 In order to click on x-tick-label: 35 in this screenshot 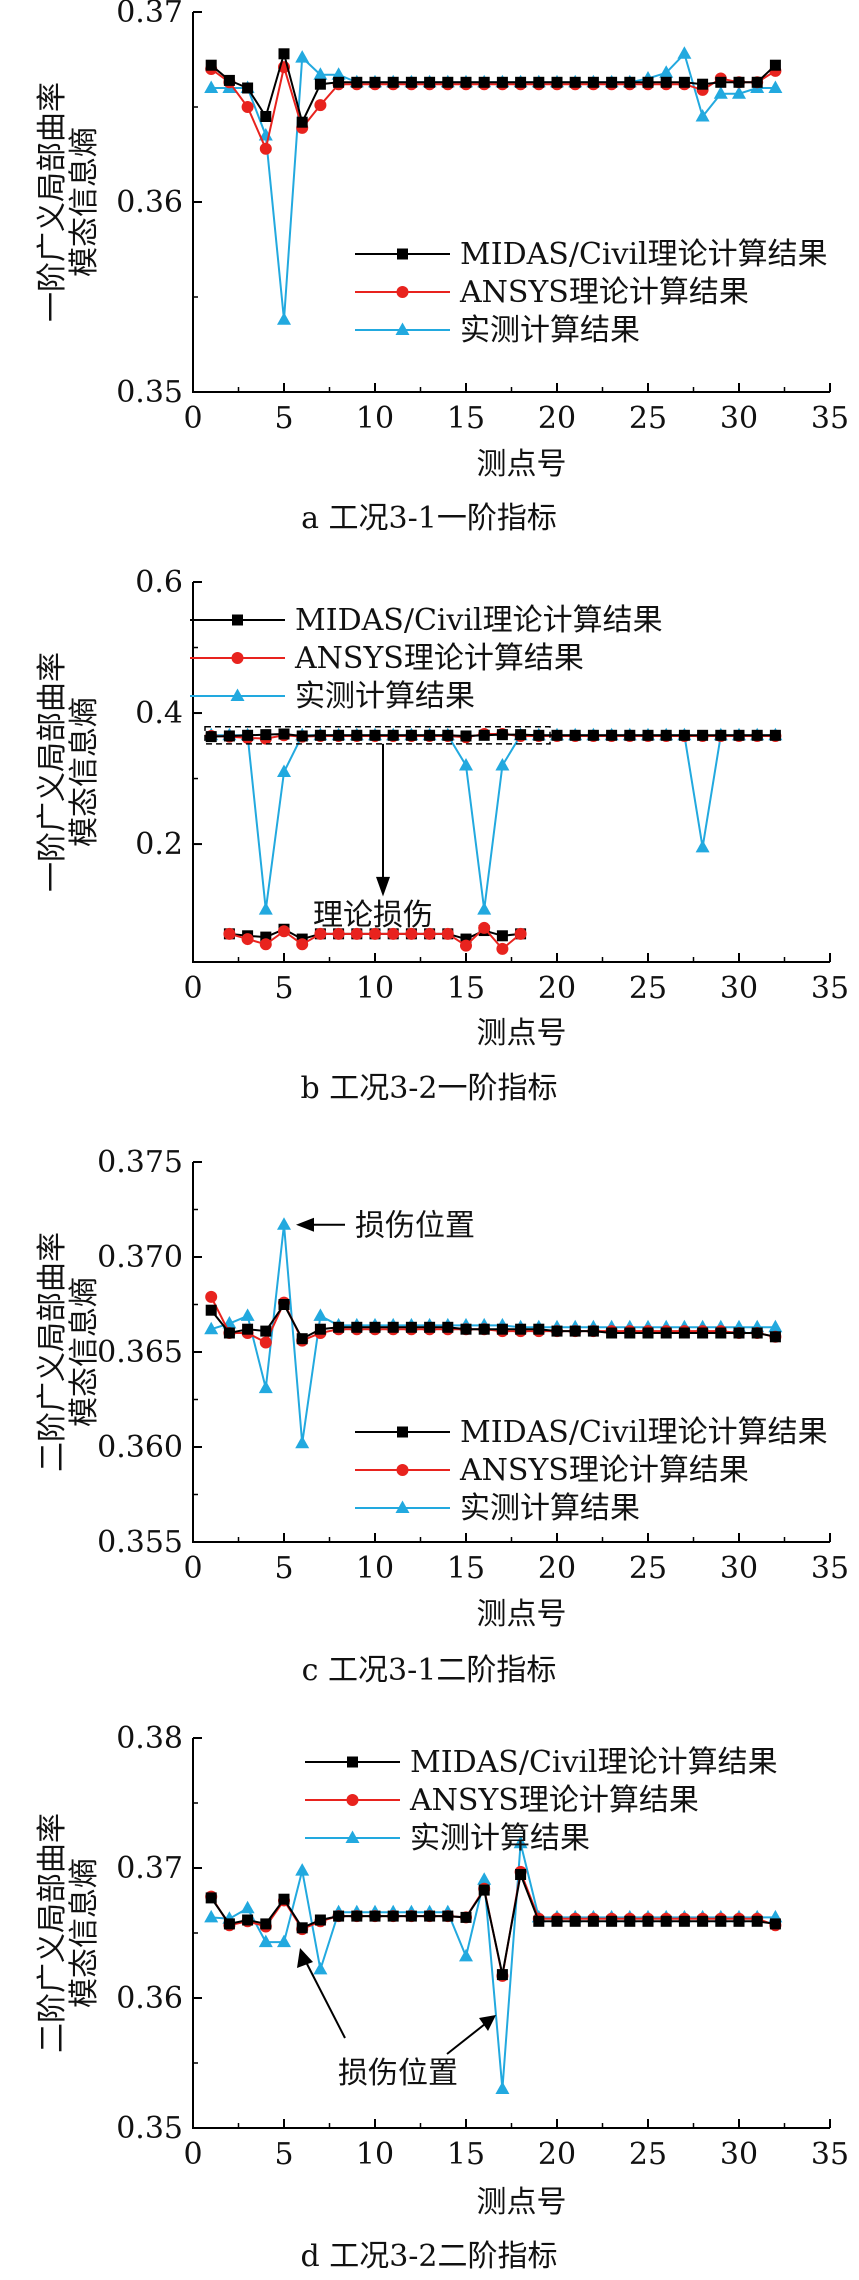, I will do `click(830, 2154)`.